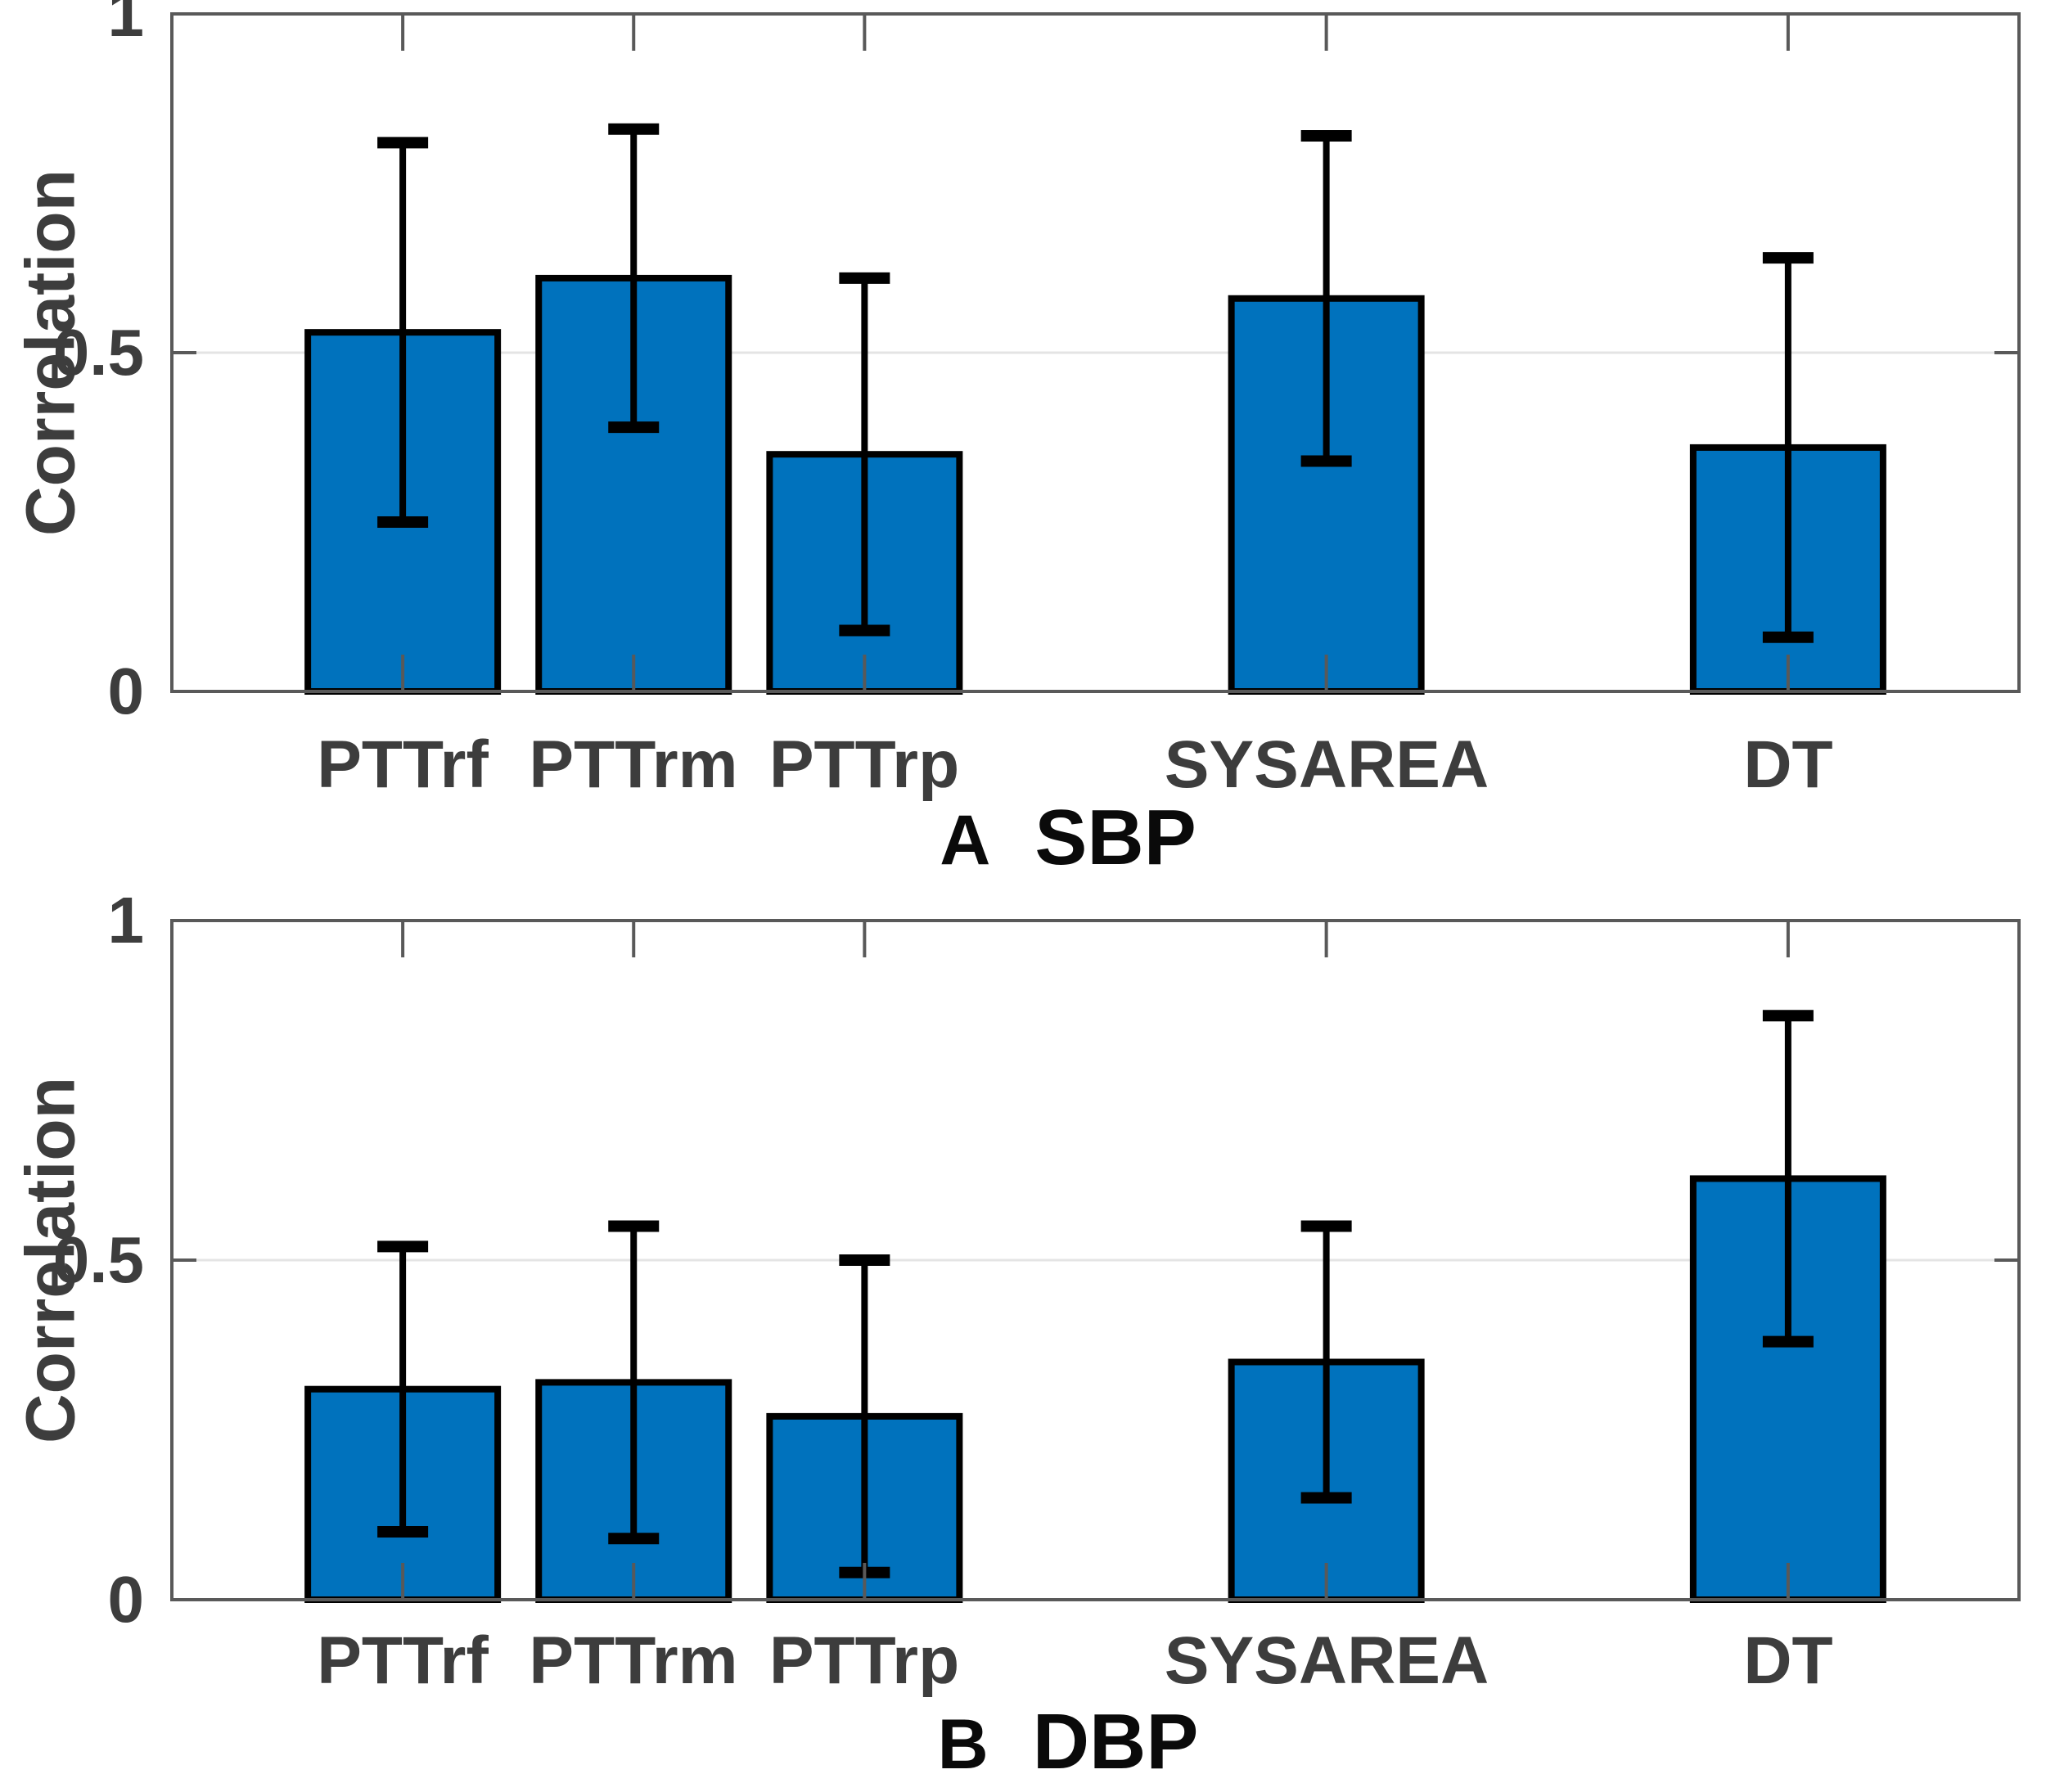  I want to click on panel-title: A SBP, so click(1069, 849).